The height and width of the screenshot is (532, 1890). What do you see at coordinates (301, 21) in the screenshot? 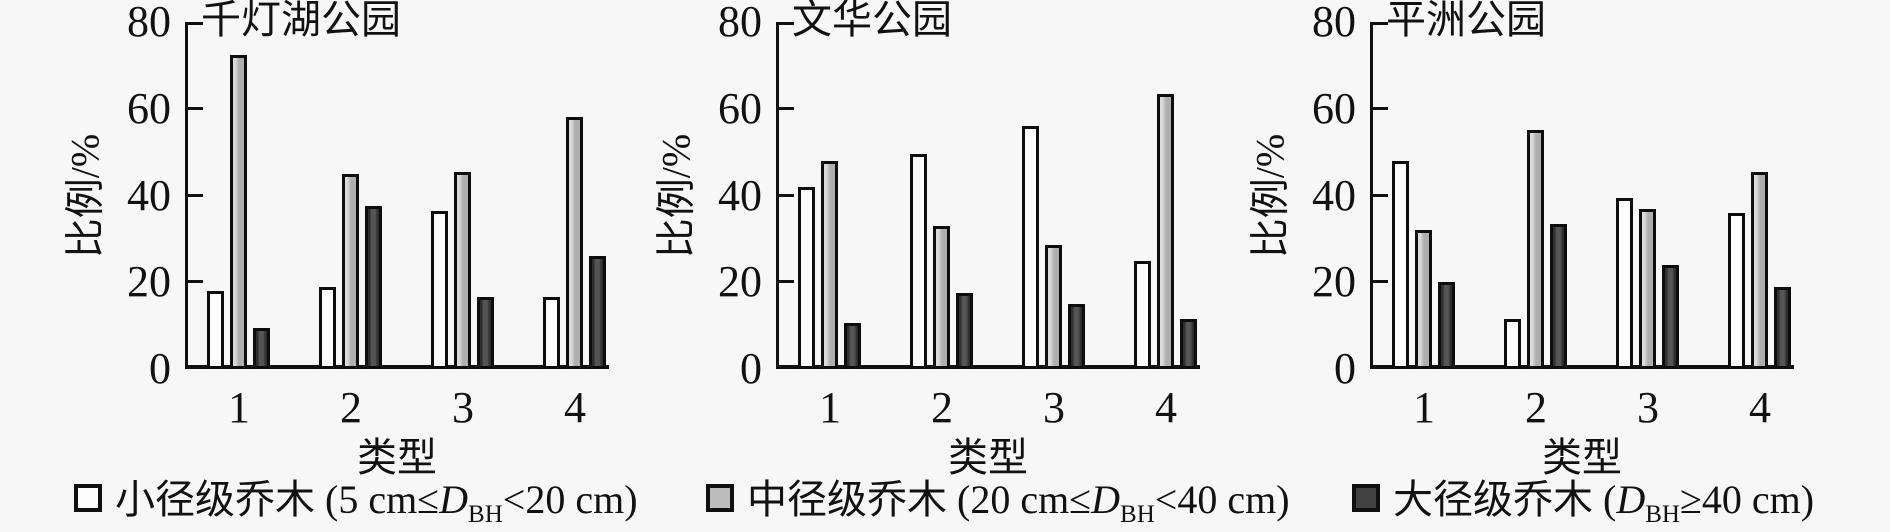
I see `chart-title: 千灯湖公园` at bounding box center [301, 21].